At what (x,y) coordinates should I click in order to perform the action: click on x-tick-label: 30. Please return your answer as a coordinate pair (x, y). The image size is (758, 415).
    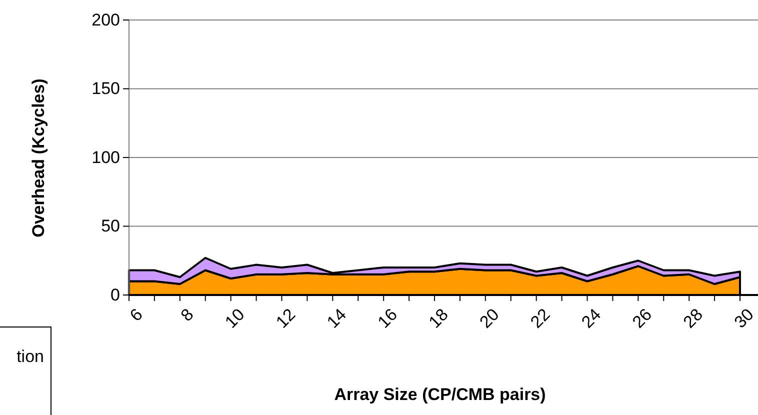
    Looking at the image, I should click on (744, 318).